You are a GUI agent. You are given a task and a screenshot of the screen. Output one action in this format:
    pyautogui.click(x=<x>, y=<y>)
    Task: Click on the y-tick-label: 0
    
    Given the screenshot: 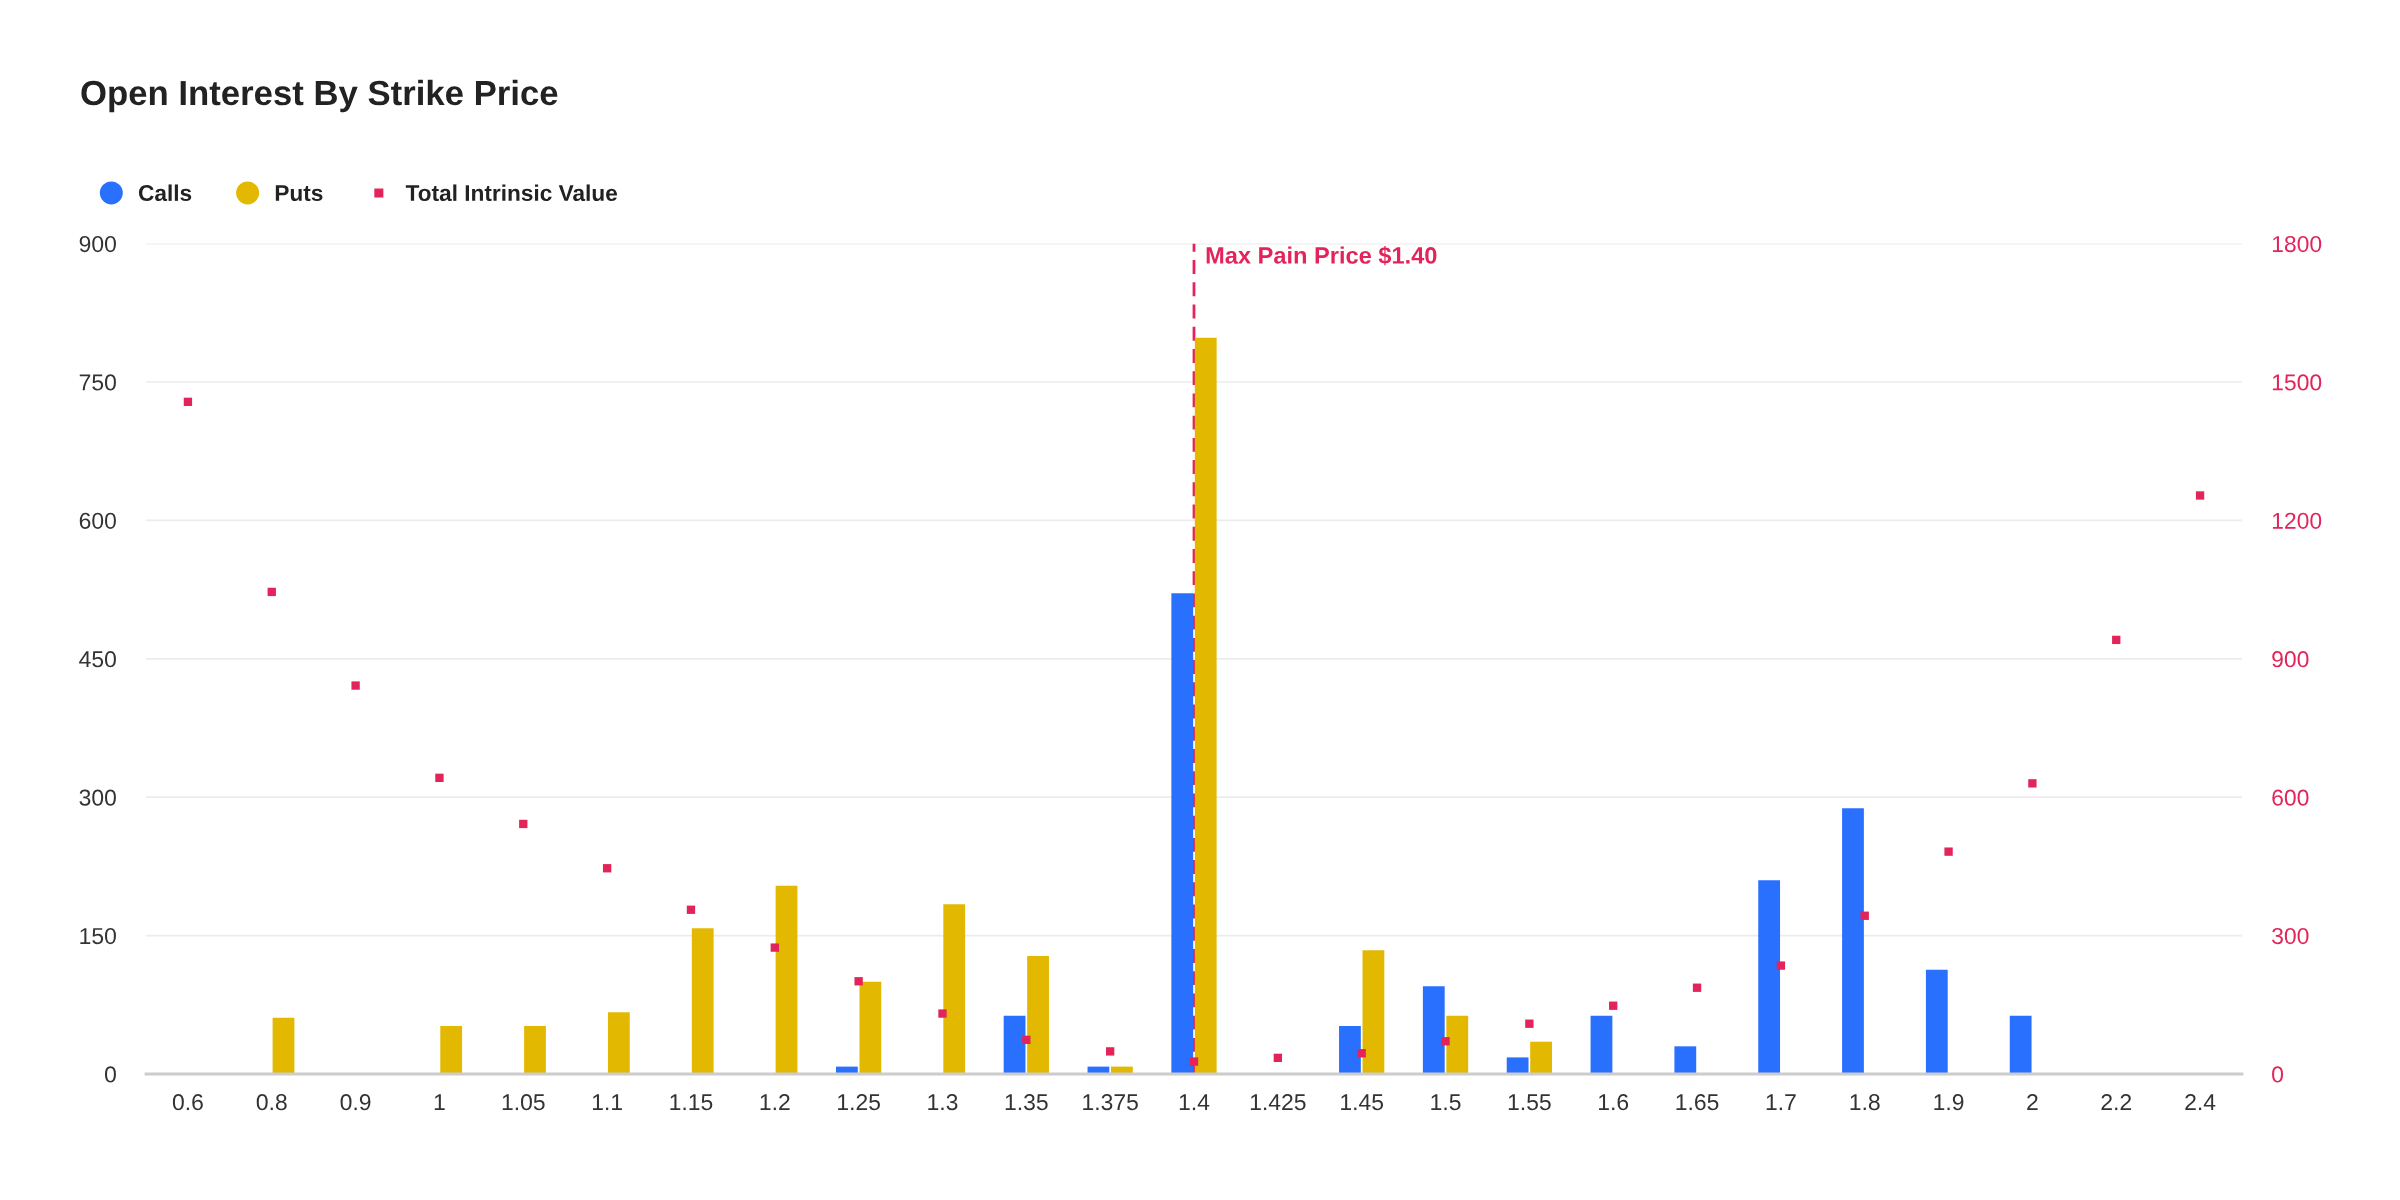 What is the action you would take?
    pyautogui.click(x=110, y=1074)
    